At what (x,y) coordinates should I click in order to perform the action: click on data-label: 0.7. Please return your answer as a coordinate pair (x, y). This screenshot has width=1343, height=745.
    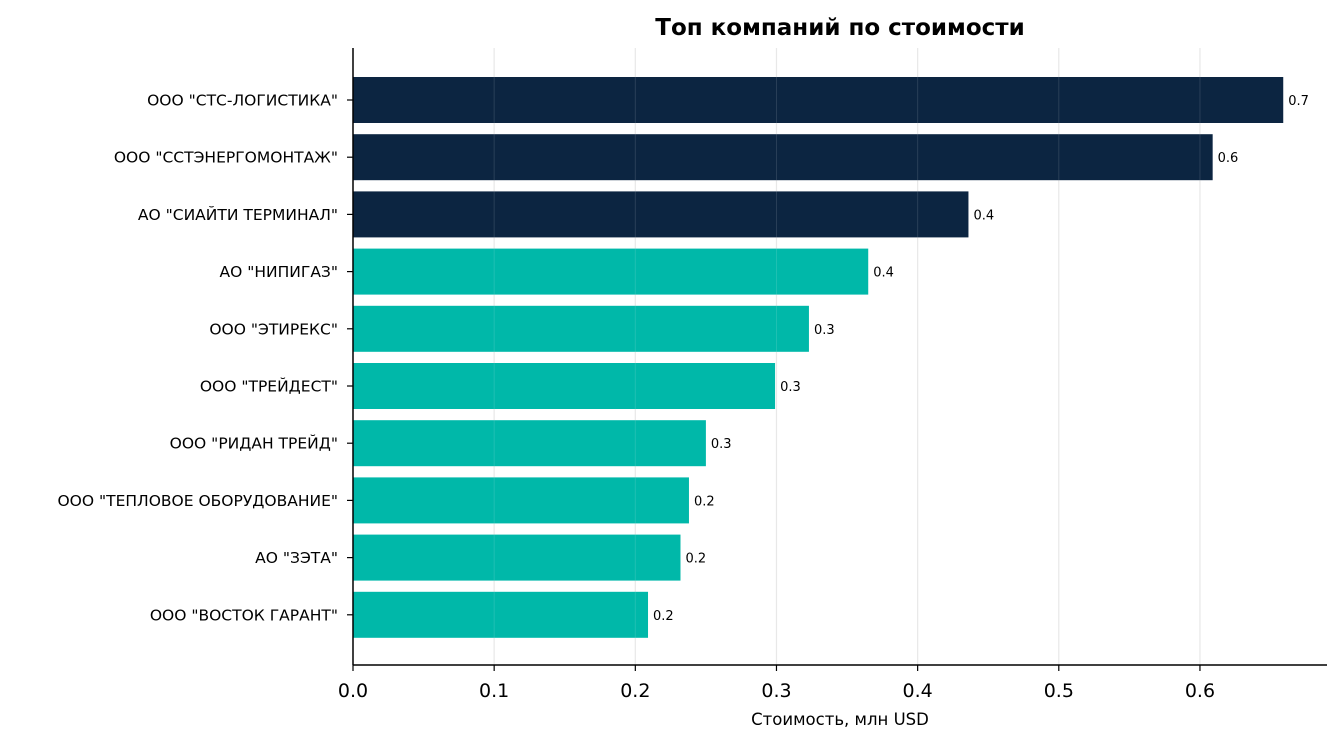
    Looking at the image, I should click on (1298, 101).